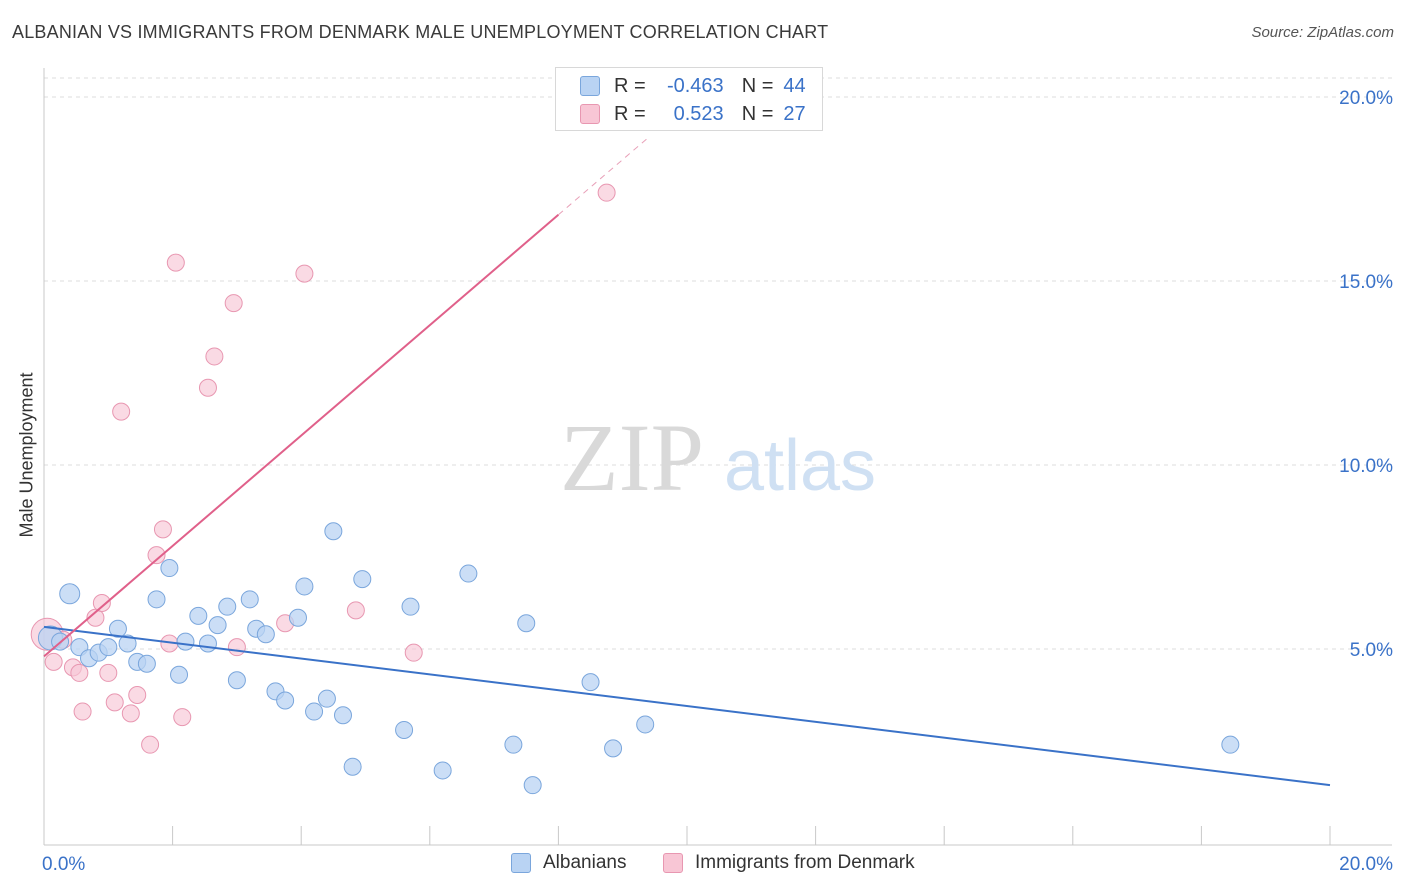 The width and height of the screenshot is (1406, 892). What do you see at coordinates (673, 863) in the screenshot?
I see `denmark-swatch` at bounding box center [673, 863].